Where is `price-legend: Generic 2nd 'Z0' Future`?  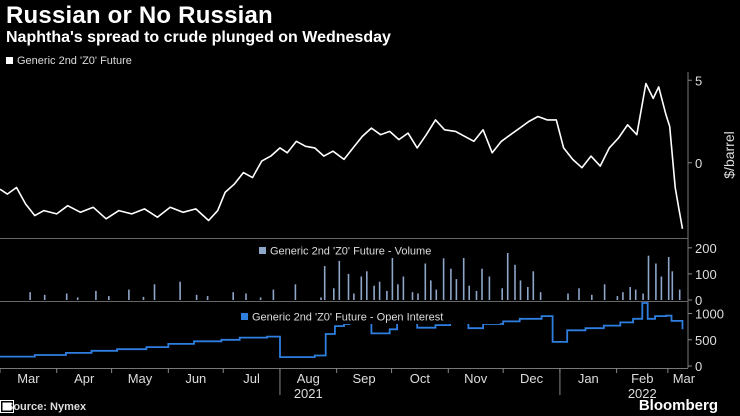 price-legend: Generic 2nd 'Z0' Future is located at coordinates (69, 61).